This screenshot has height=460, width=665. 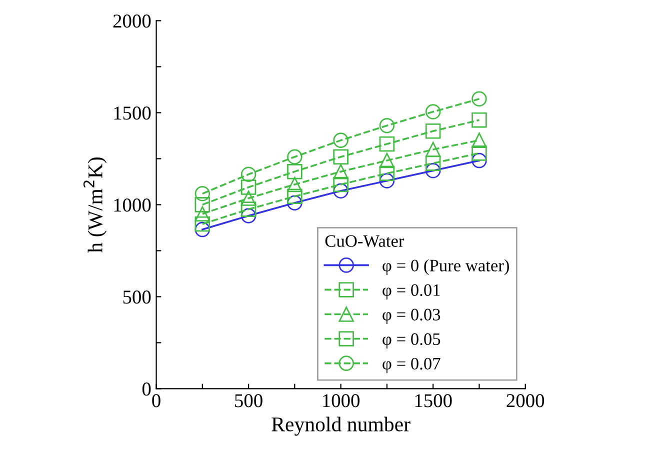 What do you see at coordinates (411, 292) in the screenshot?
I see `legend-label: φ = 0.01` at bounding box center [411, 292].